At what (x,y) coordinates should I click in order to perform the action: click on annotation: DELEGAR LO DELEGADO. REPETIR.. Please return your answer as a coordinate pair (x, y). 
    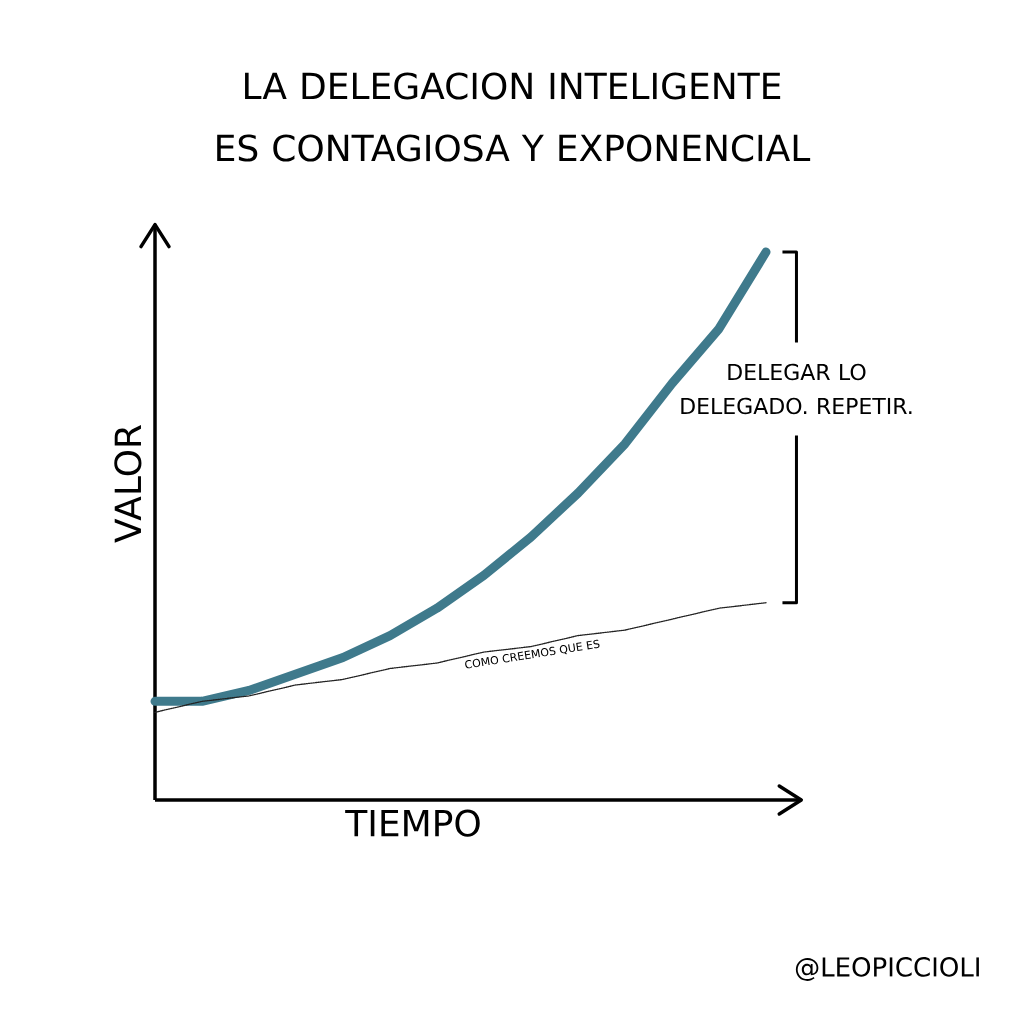
    Looking at the image, I should click on (796, 389).